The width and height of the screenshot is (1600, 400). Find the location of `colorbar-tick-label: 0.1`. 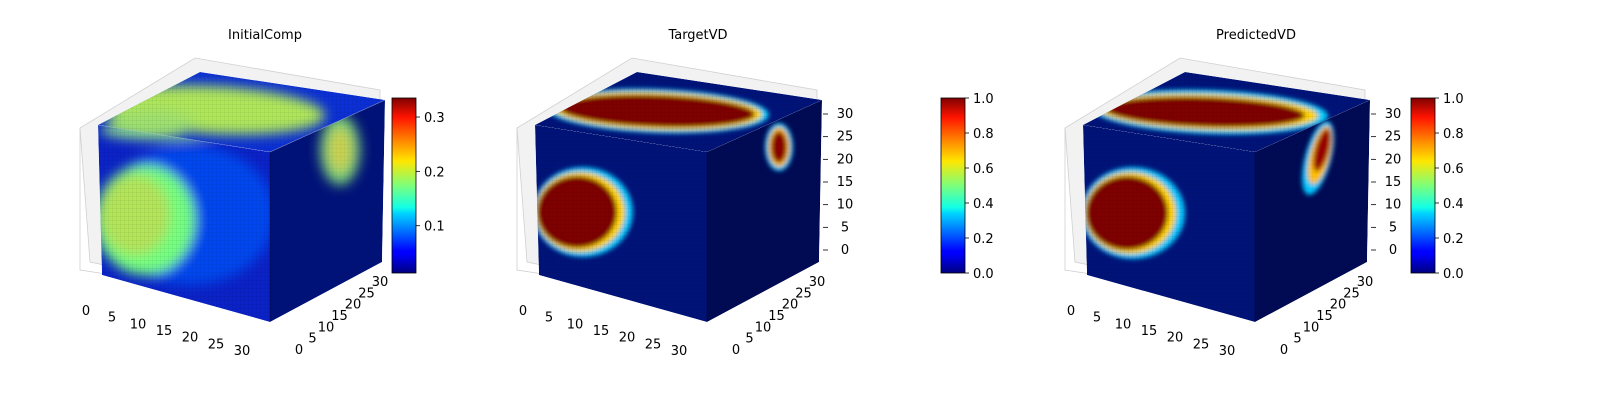

colorbar-tick-label: 0.1 is located at coordinates (434, 227).